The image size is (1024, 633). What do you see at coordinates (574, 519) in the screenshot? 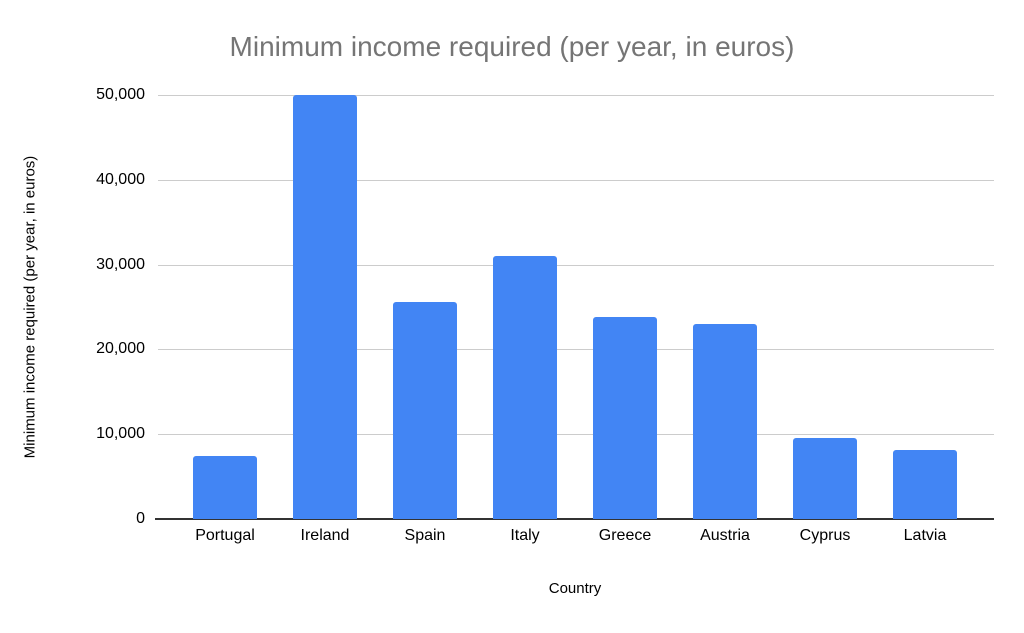
I see `x-axis-line` at bounding box center [574, 519].